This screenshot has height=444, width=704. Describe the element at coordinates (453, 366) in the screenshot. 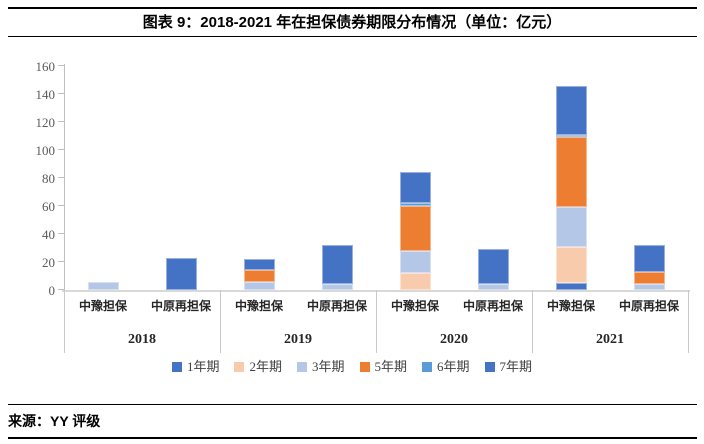

I see `legend-label: 6年期` at that location.